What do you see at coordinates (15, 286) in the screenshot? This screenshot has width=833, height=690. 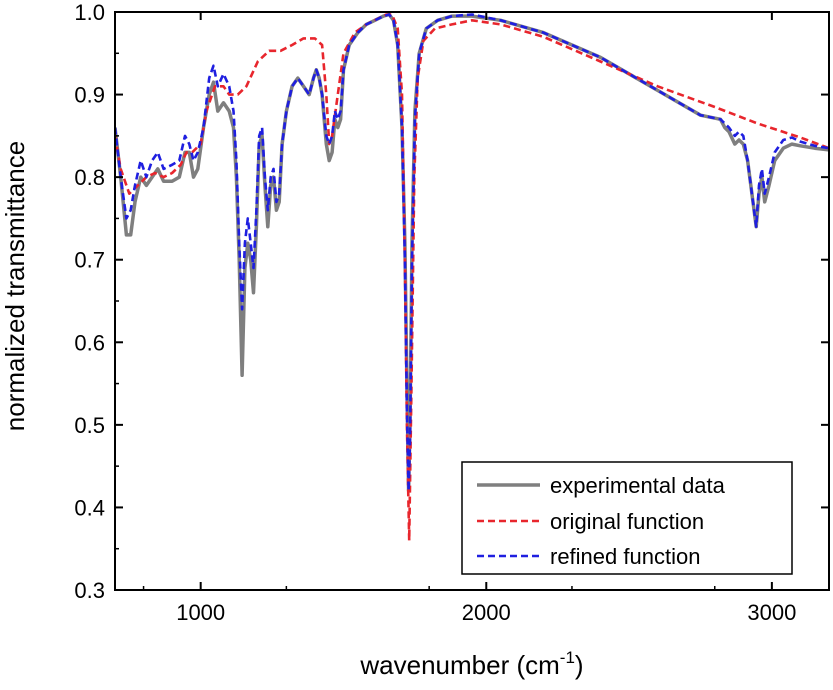 I see `y-axis-title: normalized transmittance` at bounding box center [15, 286].